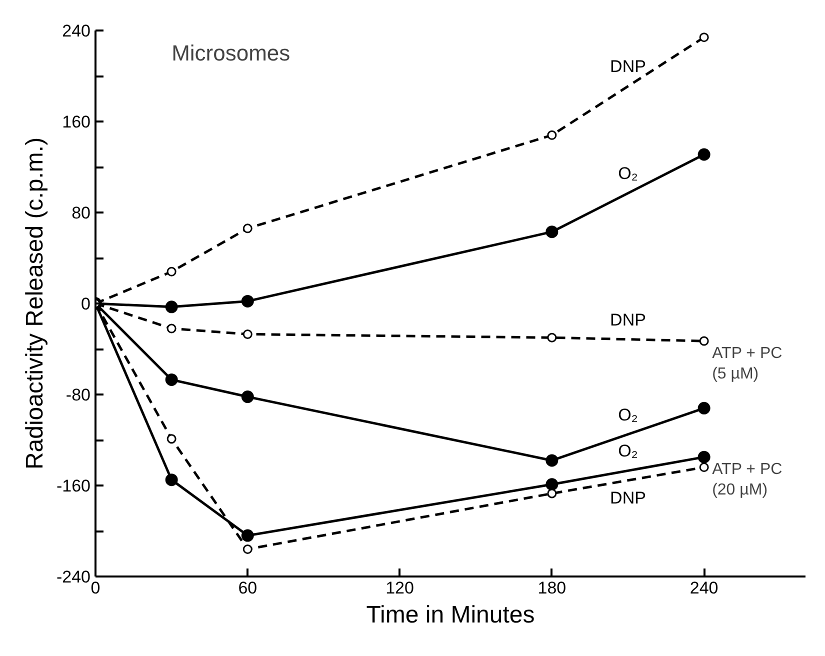  What do you see at coordinates (73, 486) in the screenshot?
I see `y-tick-label: -160` at bounding box center [73, 486].